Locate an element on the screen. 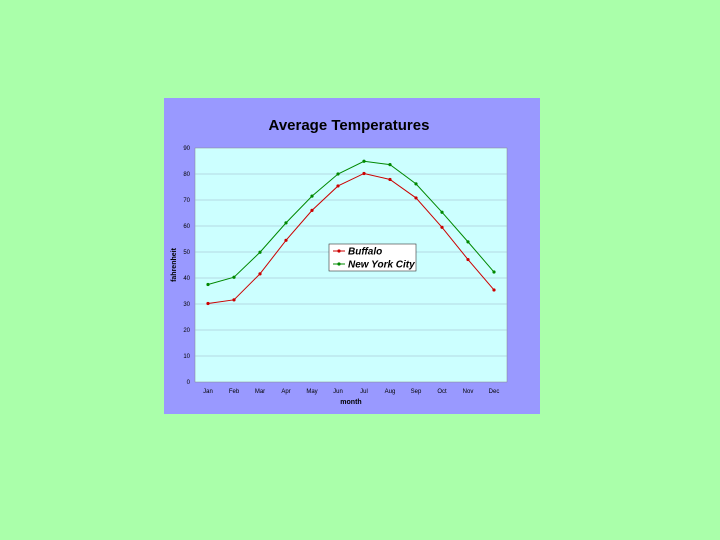 Image resolution: width=720 pixels, height=540 pixels. legend-box is located at coordinates (372, 257).